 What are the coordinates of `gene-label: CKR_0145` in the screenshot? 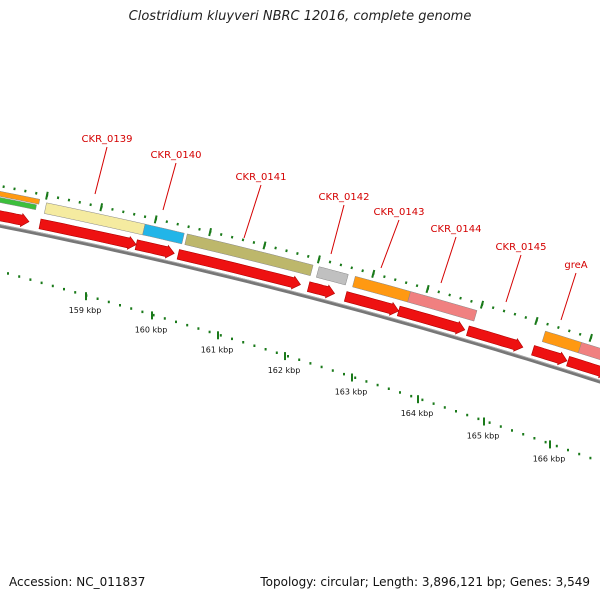 It's located at (521, 247).